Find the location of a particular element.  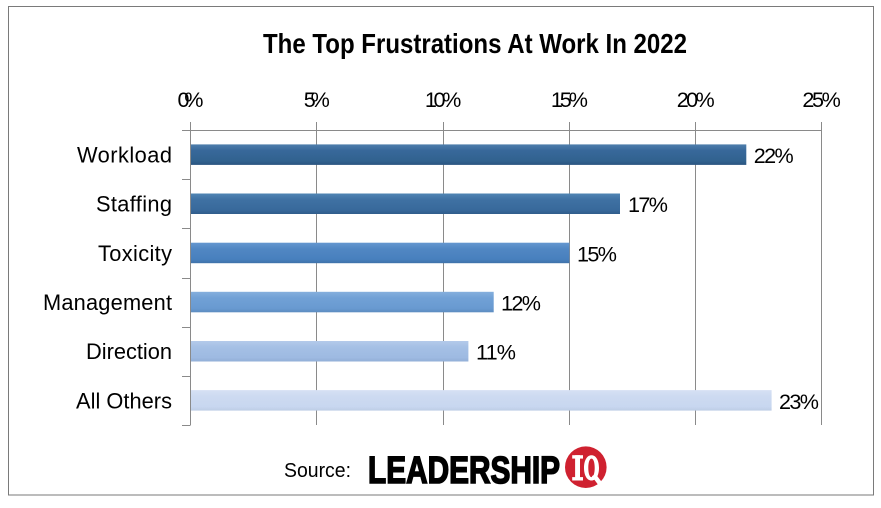

svg-text: 23% is located at coordinates (799, 401).